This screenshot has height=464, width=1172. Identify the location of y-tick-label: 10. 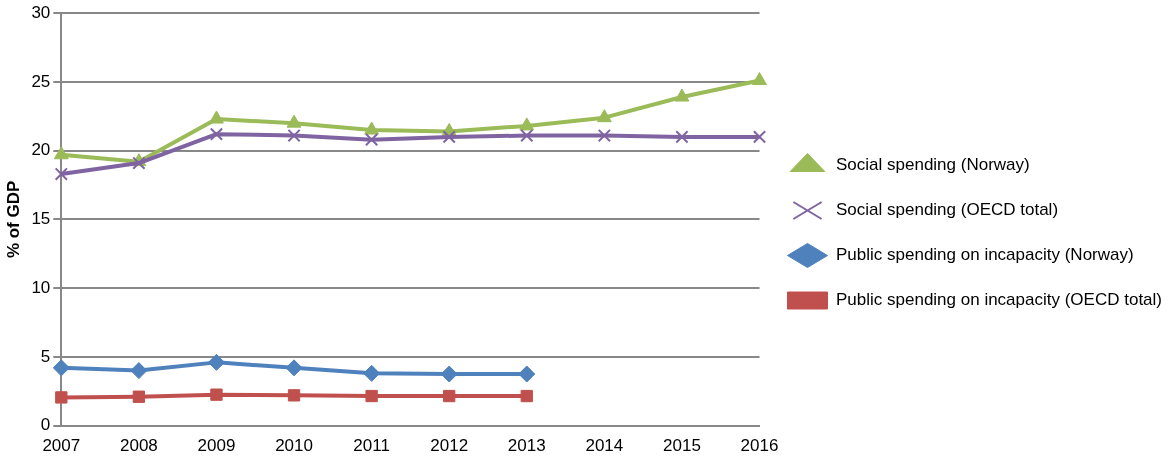
(41, 287).